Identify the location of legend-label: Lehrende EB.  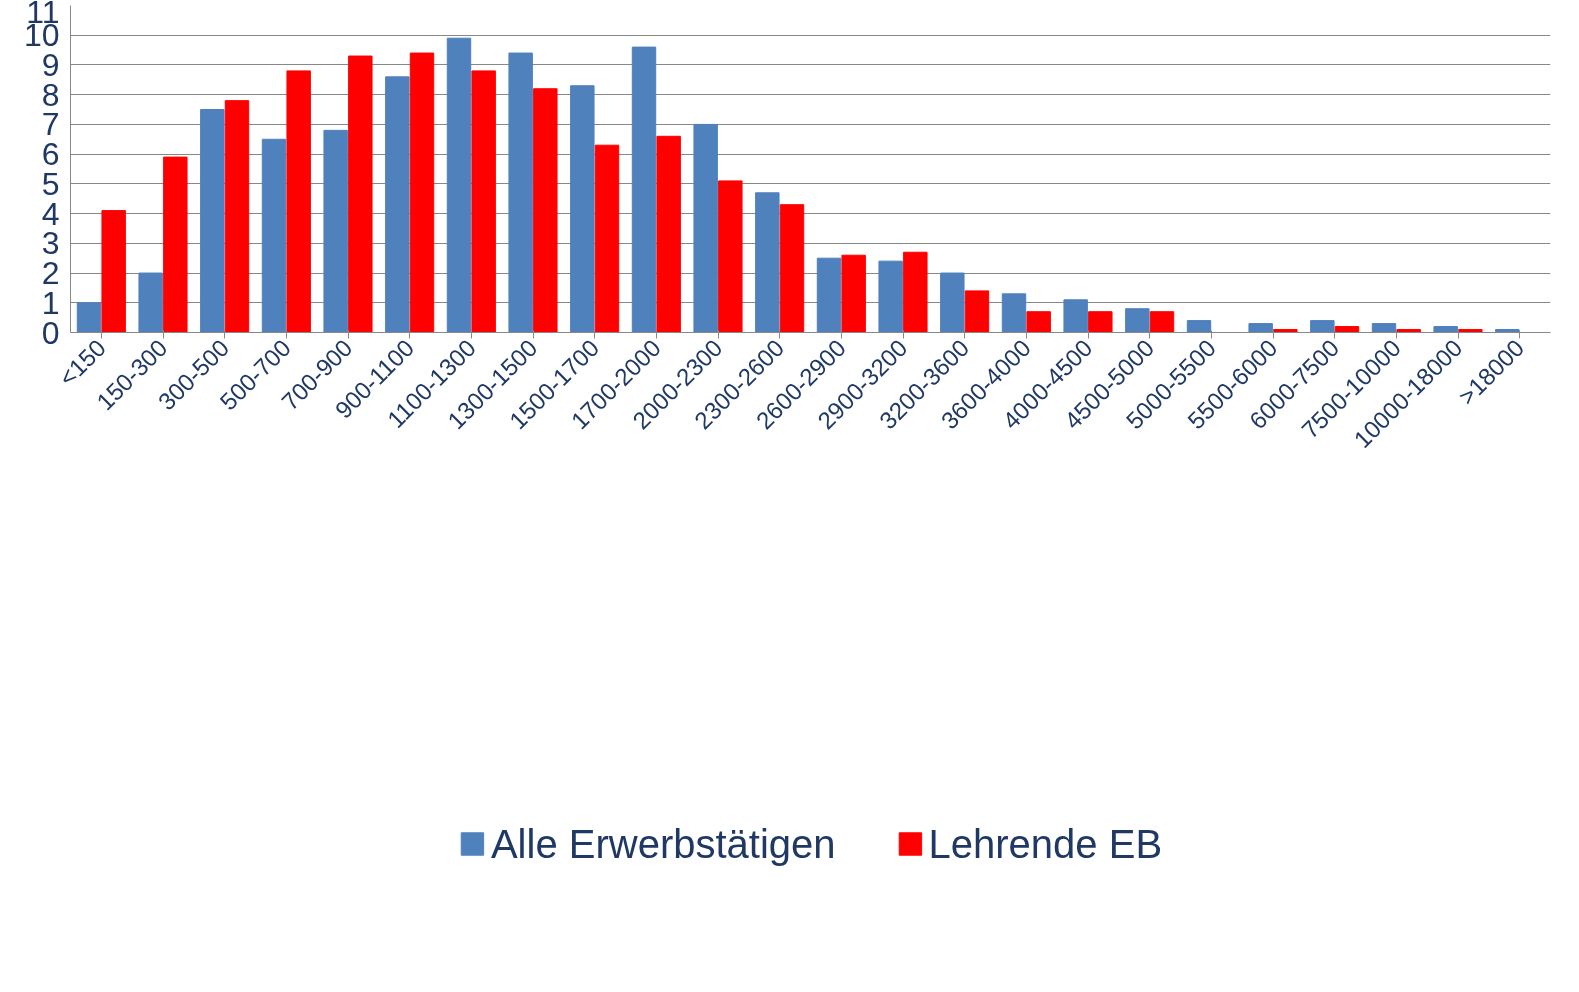
(1045, 844).